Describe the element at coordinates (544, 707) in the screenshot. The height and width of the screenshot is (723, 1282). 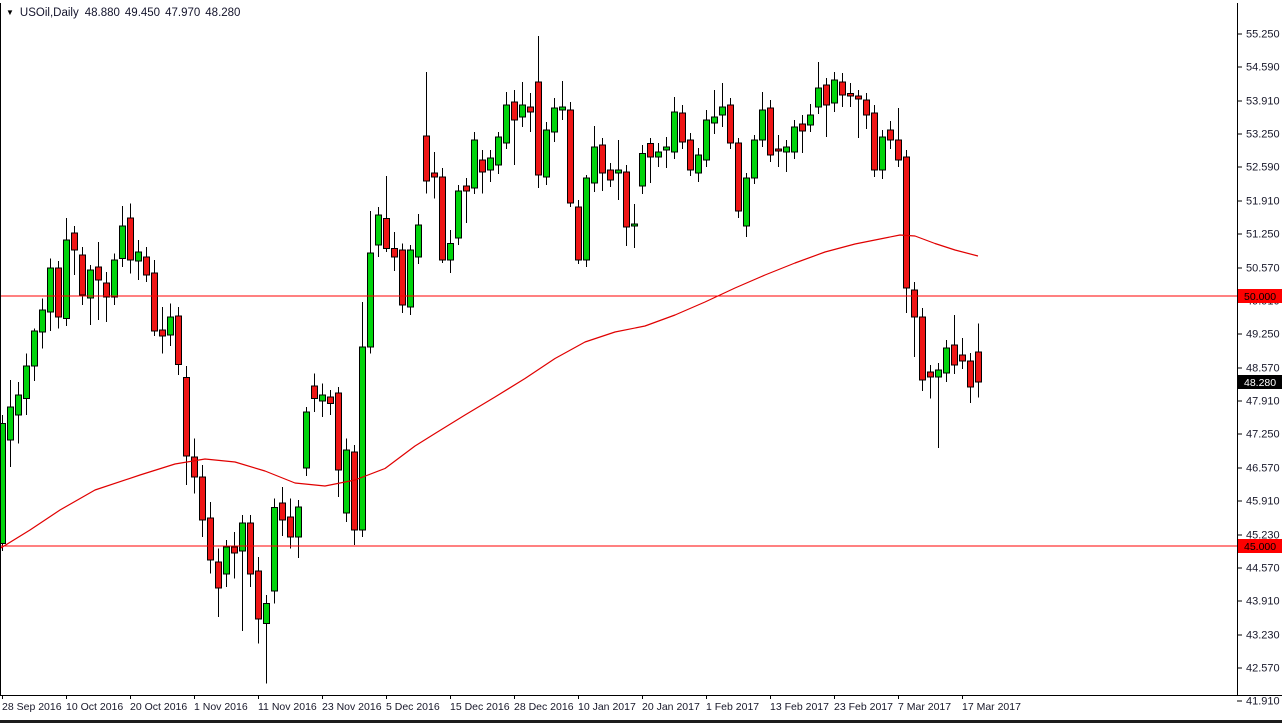
I see `time-tick-label: 28 Dec 2016` at that location.